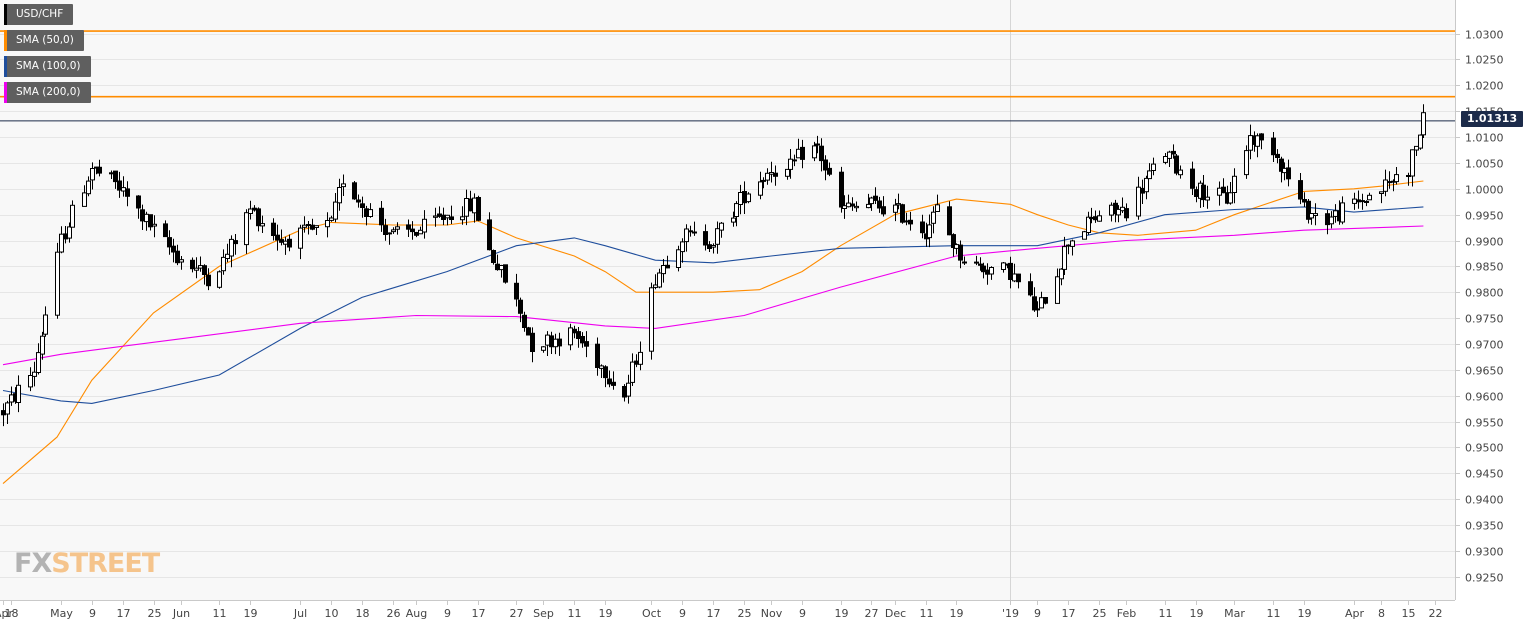 The width and height of the screenshot is (1534, 630). I want to click on y-tick-label: 0.9450, so click(1484, 474).